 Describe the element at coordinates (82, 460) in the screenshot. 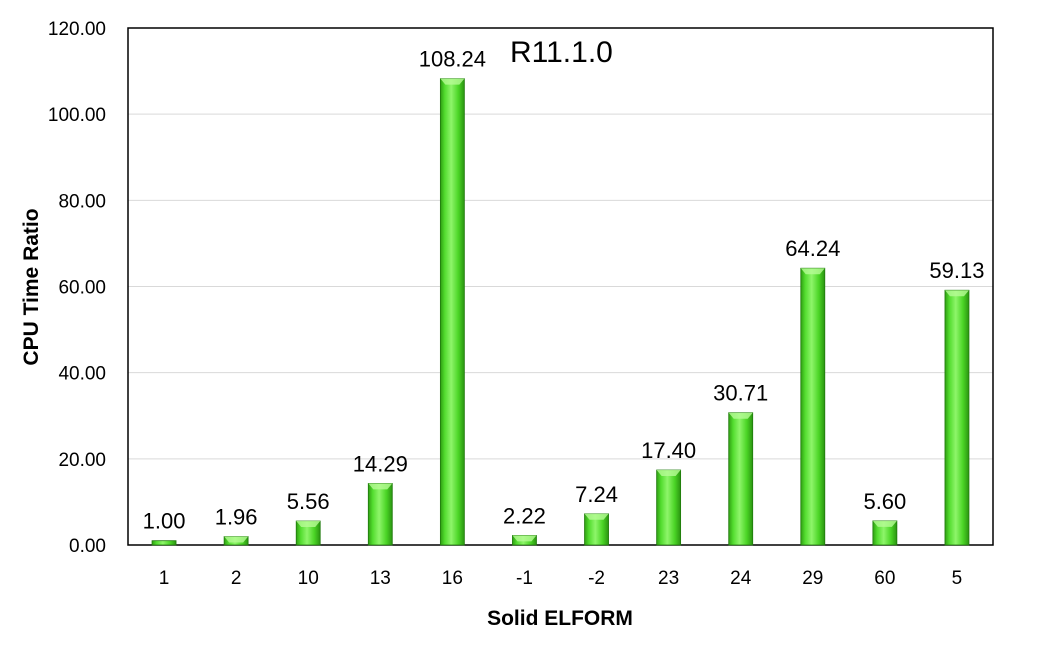

I see `y-tick-label: 20.00` at that location.